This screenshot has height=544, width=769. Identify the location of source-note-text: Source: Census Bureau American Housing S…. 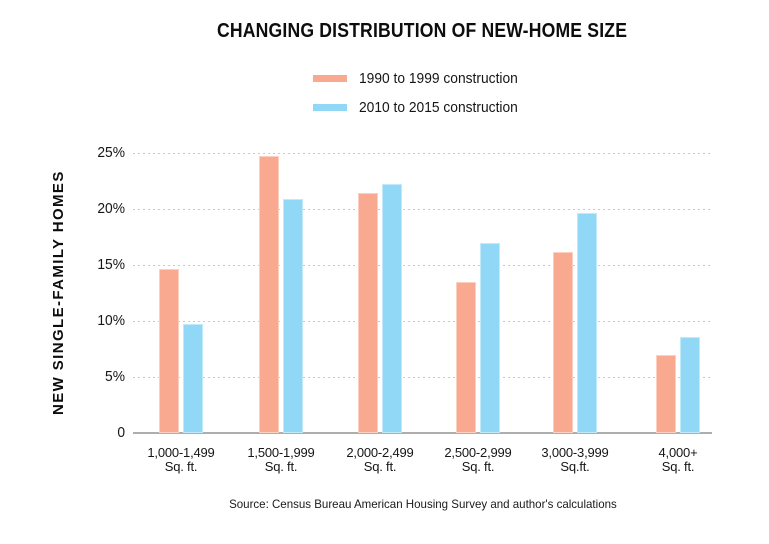
(422, 504).